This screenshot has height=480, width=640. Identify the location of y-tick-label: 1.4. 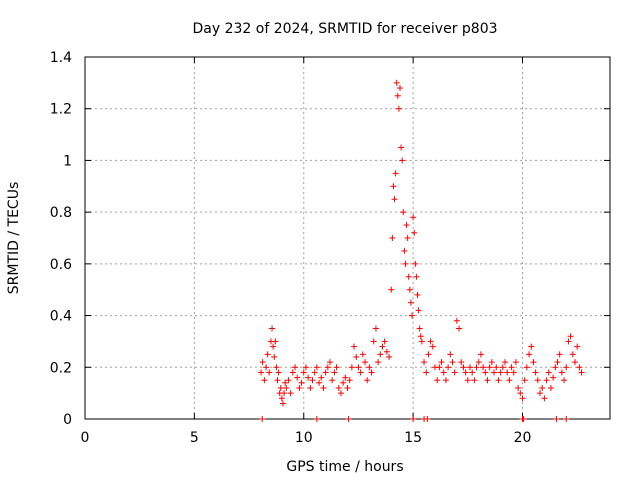
(61, 58).